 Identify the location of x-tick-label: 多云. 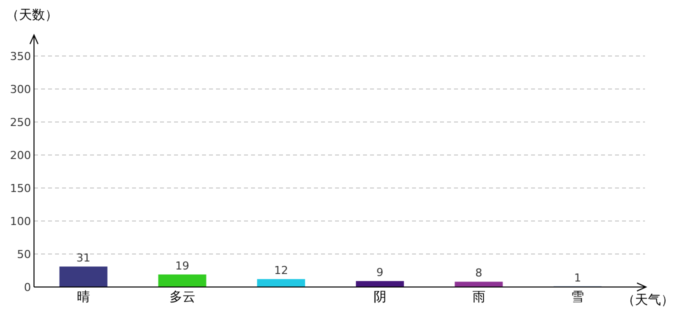
(182, 297).